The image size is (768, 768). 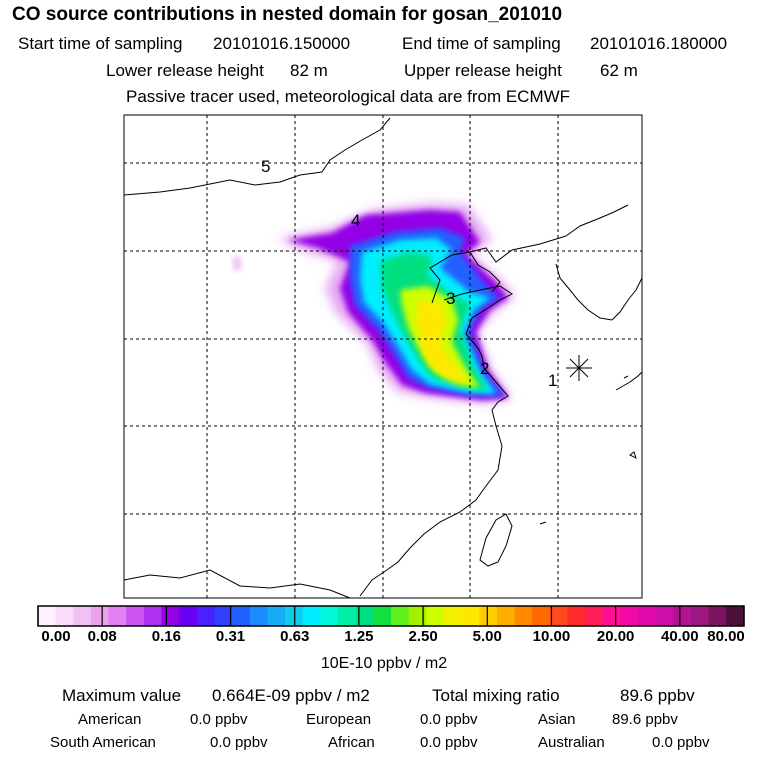 What do you see at coordinates (481, 43) in the screenshot?
I see `end-time-label: End time of sampling` at bounding box center [481, 43].